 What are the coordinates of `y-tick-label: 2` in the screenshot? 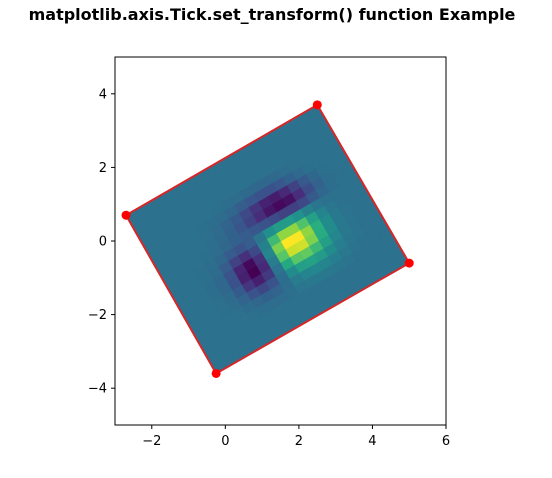 It's located at (103, 168).